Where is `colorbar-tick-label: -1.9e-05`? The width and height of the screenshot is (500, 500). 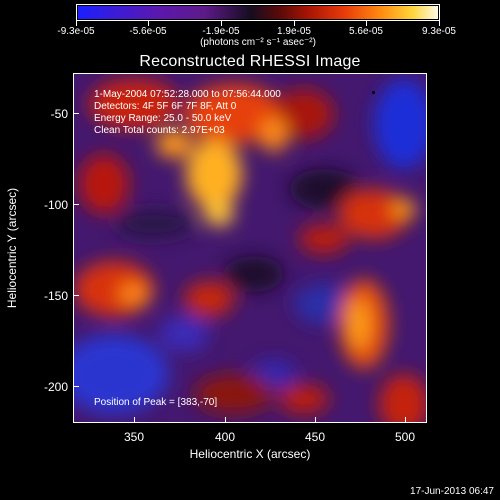
colorbar-tick-label: -1.9e-05 is located at coordinates (221, 31).